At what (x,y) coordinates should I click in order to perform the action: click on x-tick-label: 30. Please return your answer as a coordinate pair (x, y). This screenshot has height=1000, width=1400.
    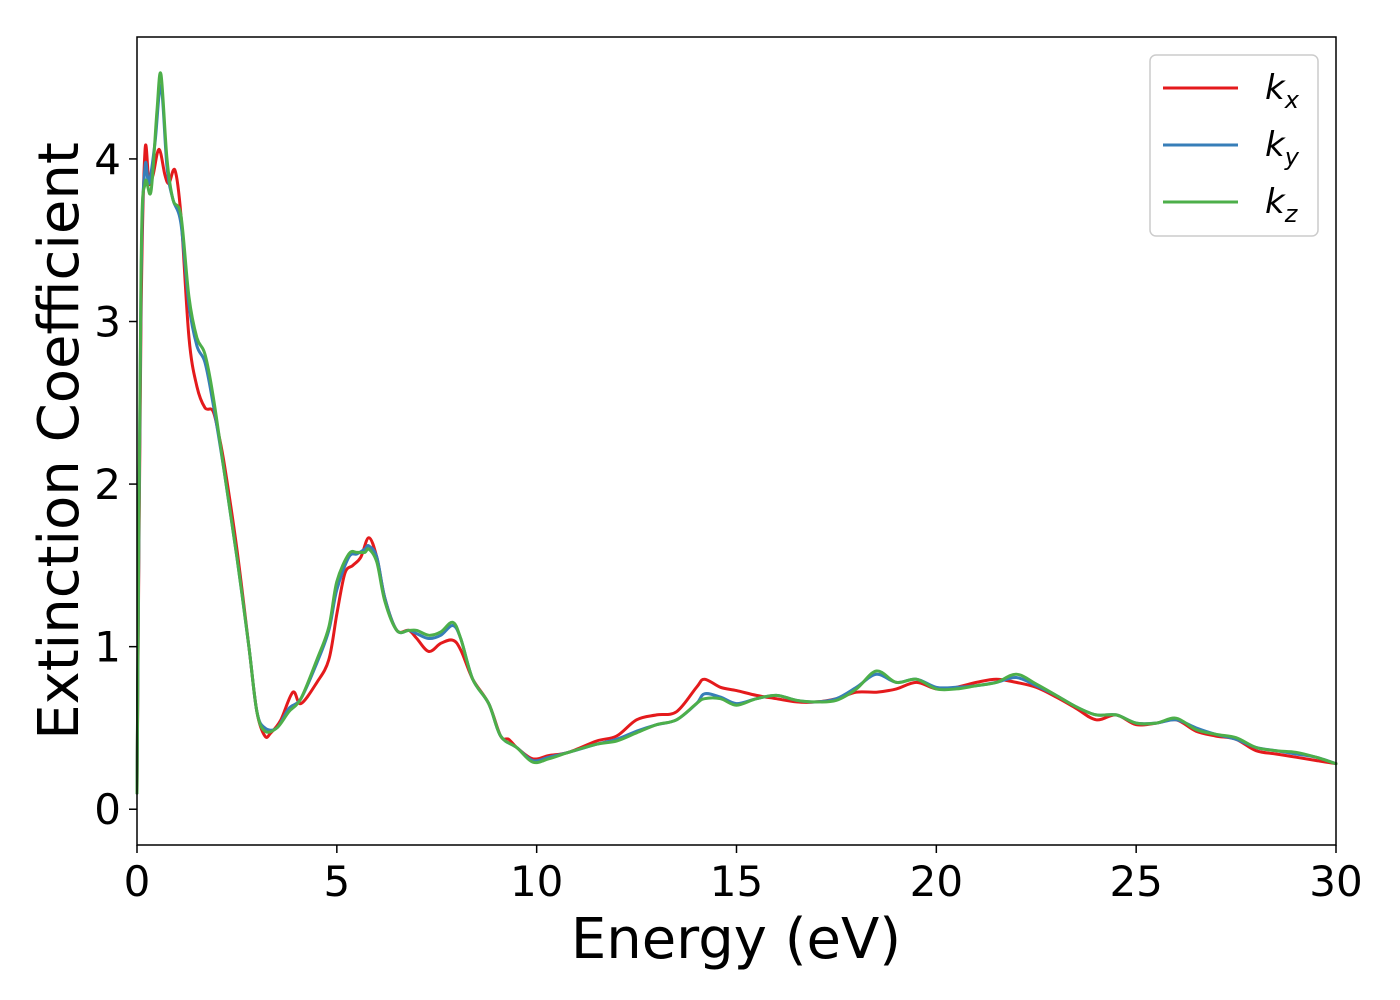
    Looking at the image, I should click on (1335, 881).